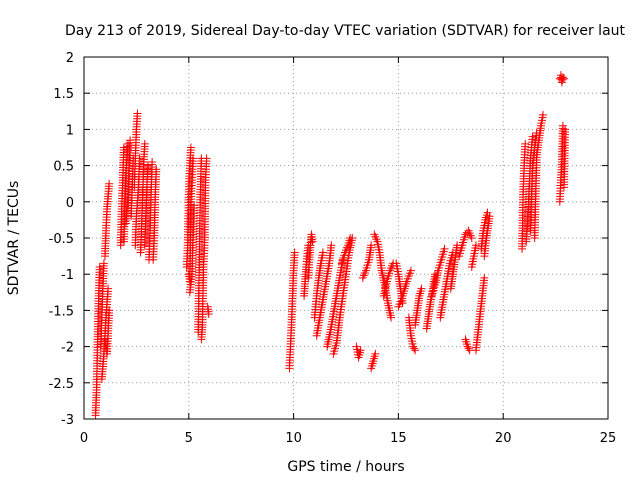 The image size is (640, 480). Describe the element at coordinates (67, 275) in the screenshot. I see `y-tick-label: -1` at that location.